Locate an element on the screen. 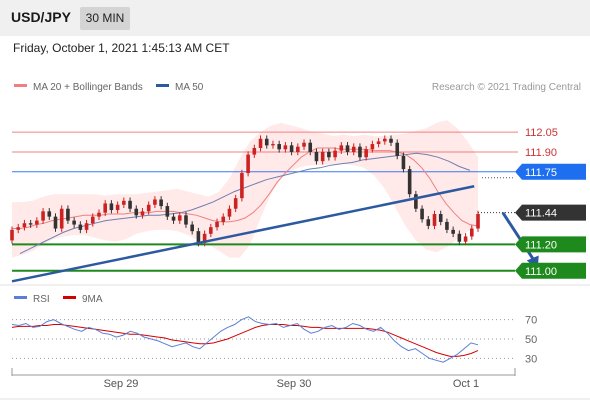 The image size is (590, 400). forecast-arrow is located at coordinates (518, 237).